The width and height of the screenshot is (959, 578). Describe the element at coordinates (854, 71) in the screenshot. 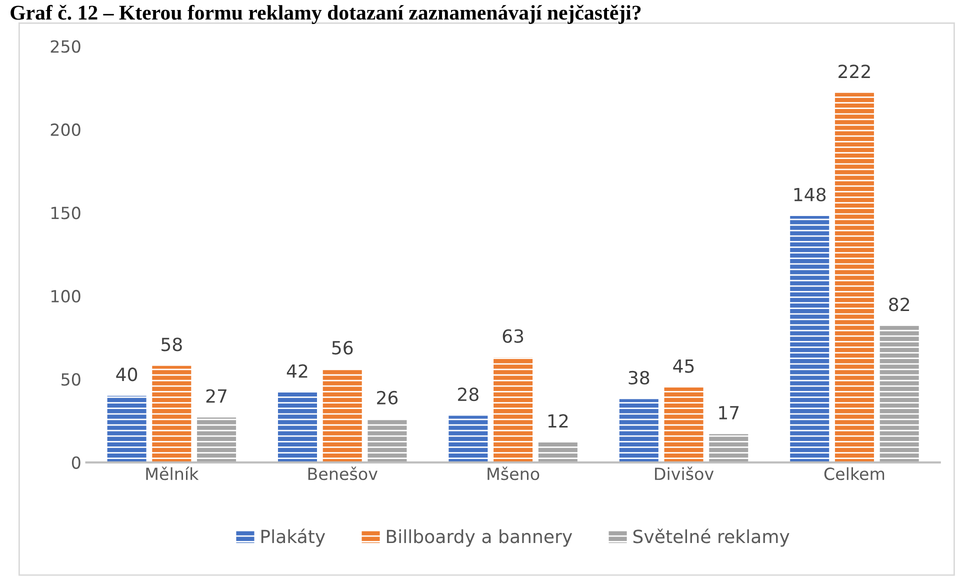

I see `data-label: 222` at that location.